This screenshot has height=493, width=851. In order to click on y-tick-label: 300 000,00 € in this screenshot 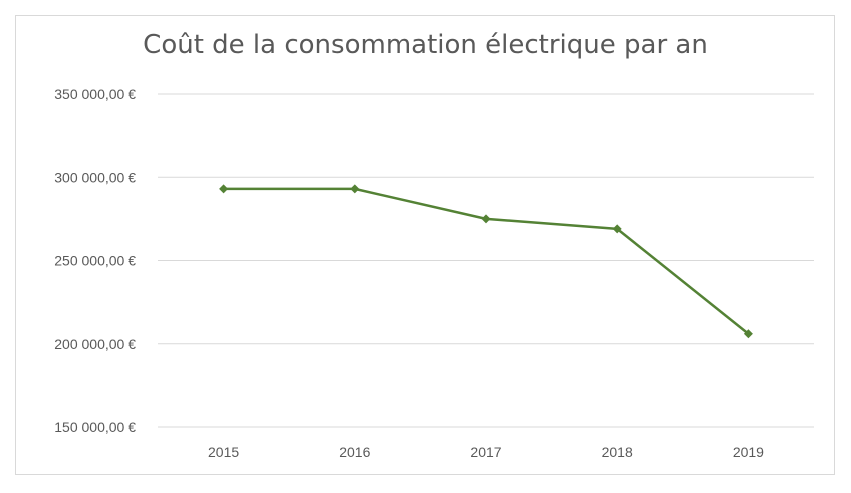, I will do `click(95, 177)`.